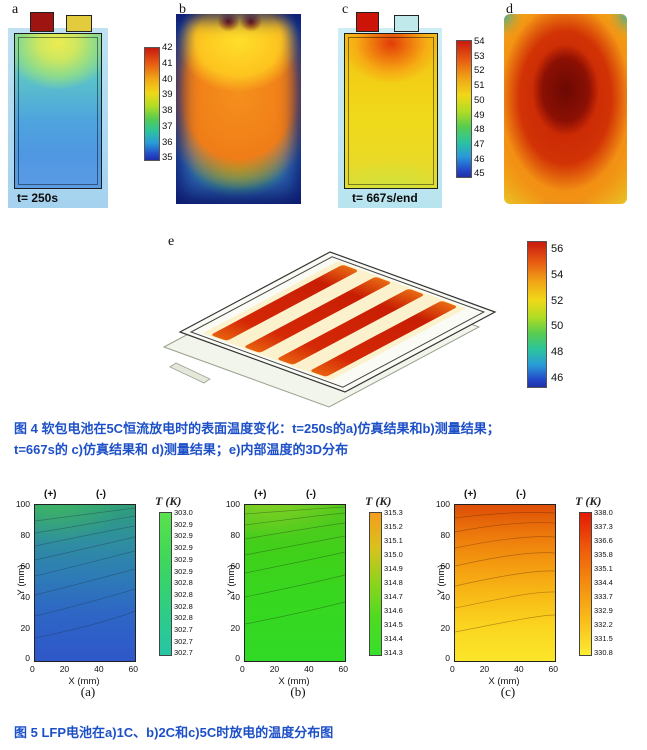  What do you see at coordinates (182, 9) in the screenshot?
I see `fig4-panel-b-letter: b` at bounding box center [182, 9].